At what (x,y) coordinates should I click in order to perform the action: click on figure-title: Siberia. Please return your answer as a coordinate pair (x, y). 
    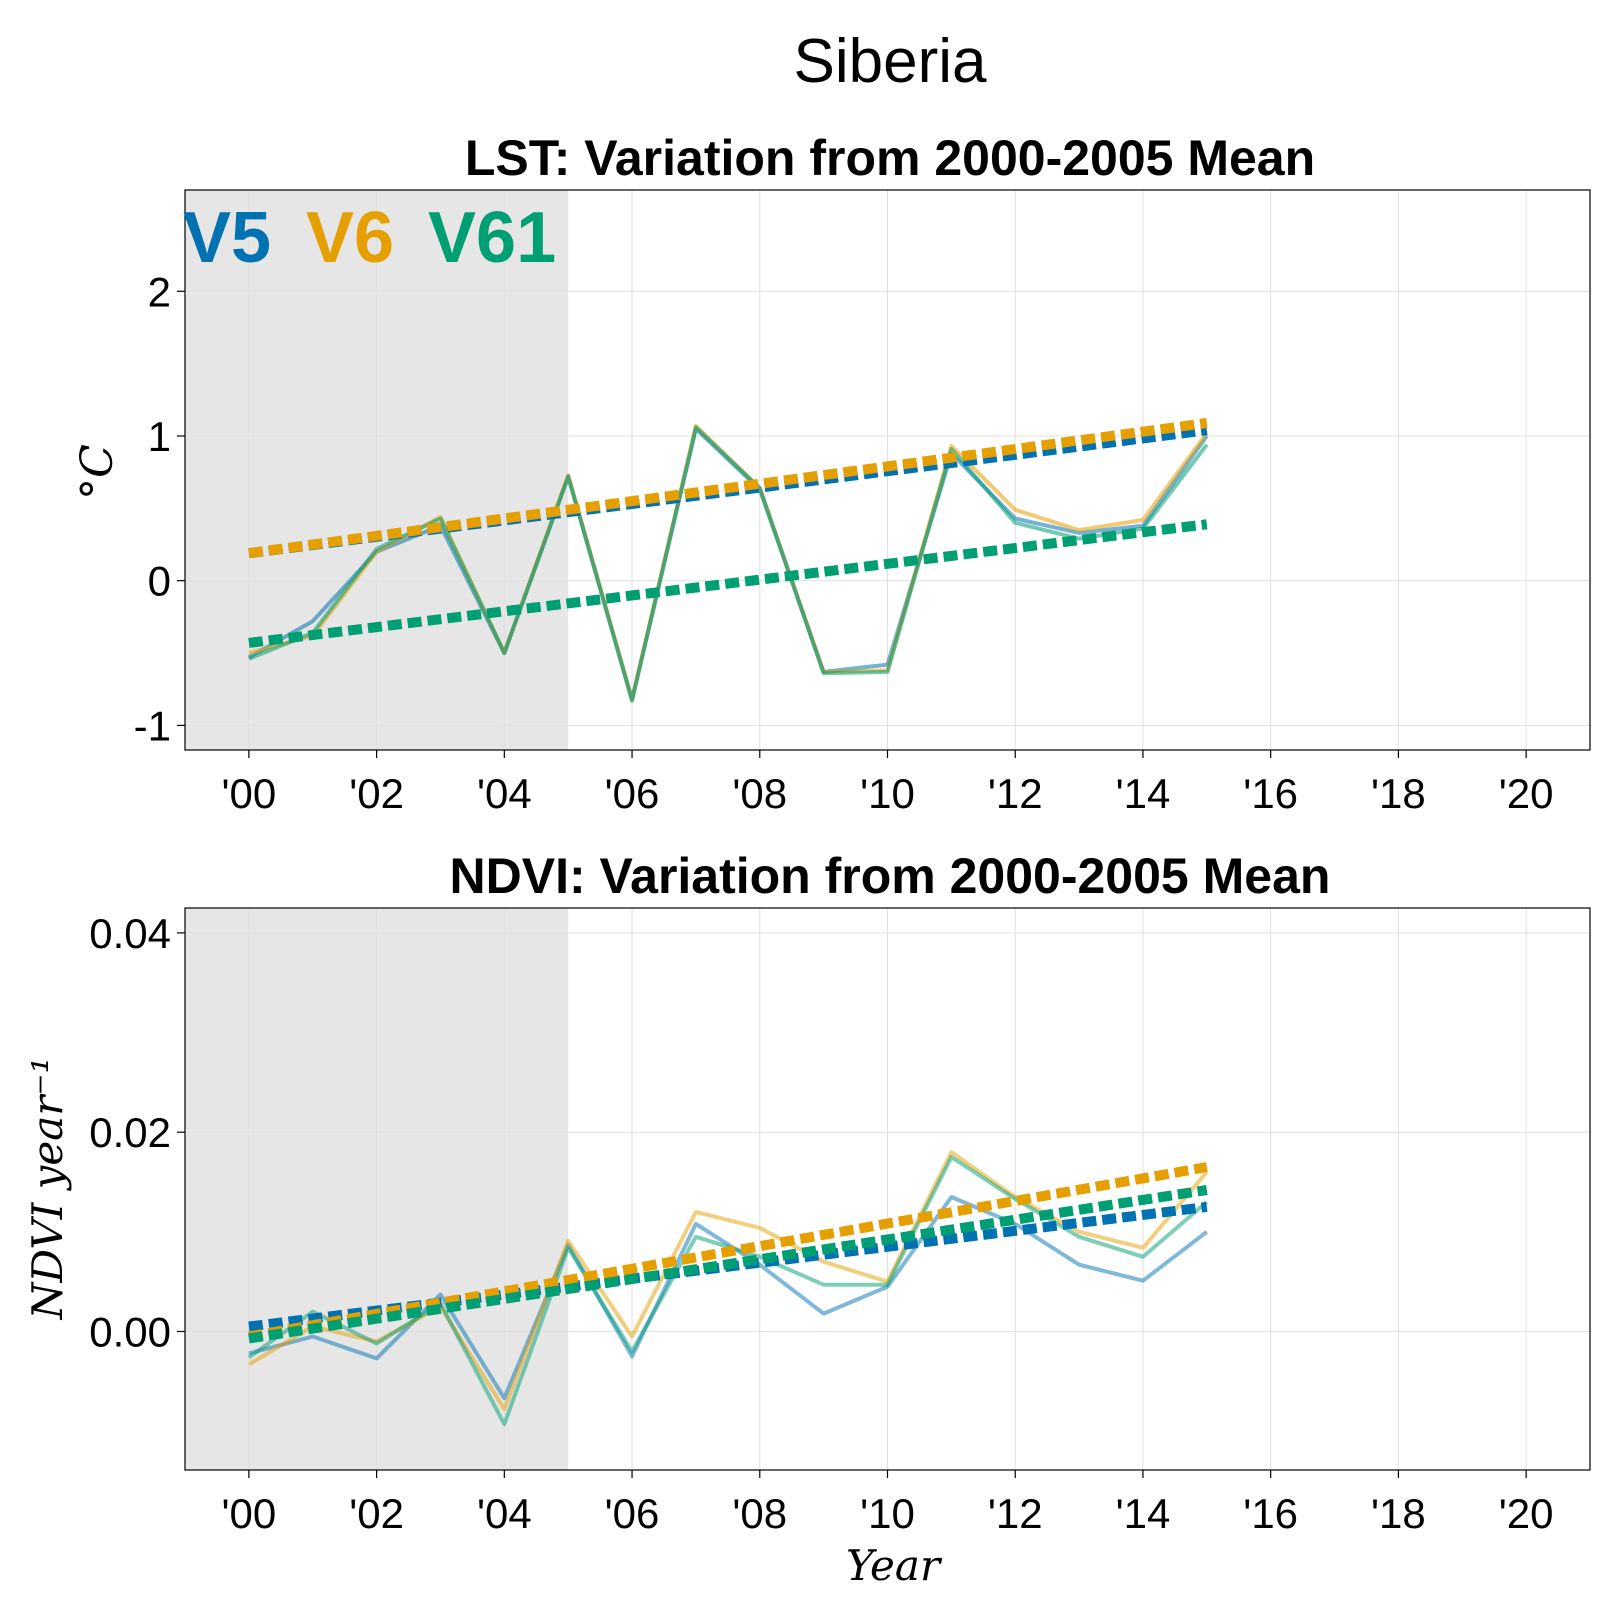
    Looking at the image, I should click on (891, 61).